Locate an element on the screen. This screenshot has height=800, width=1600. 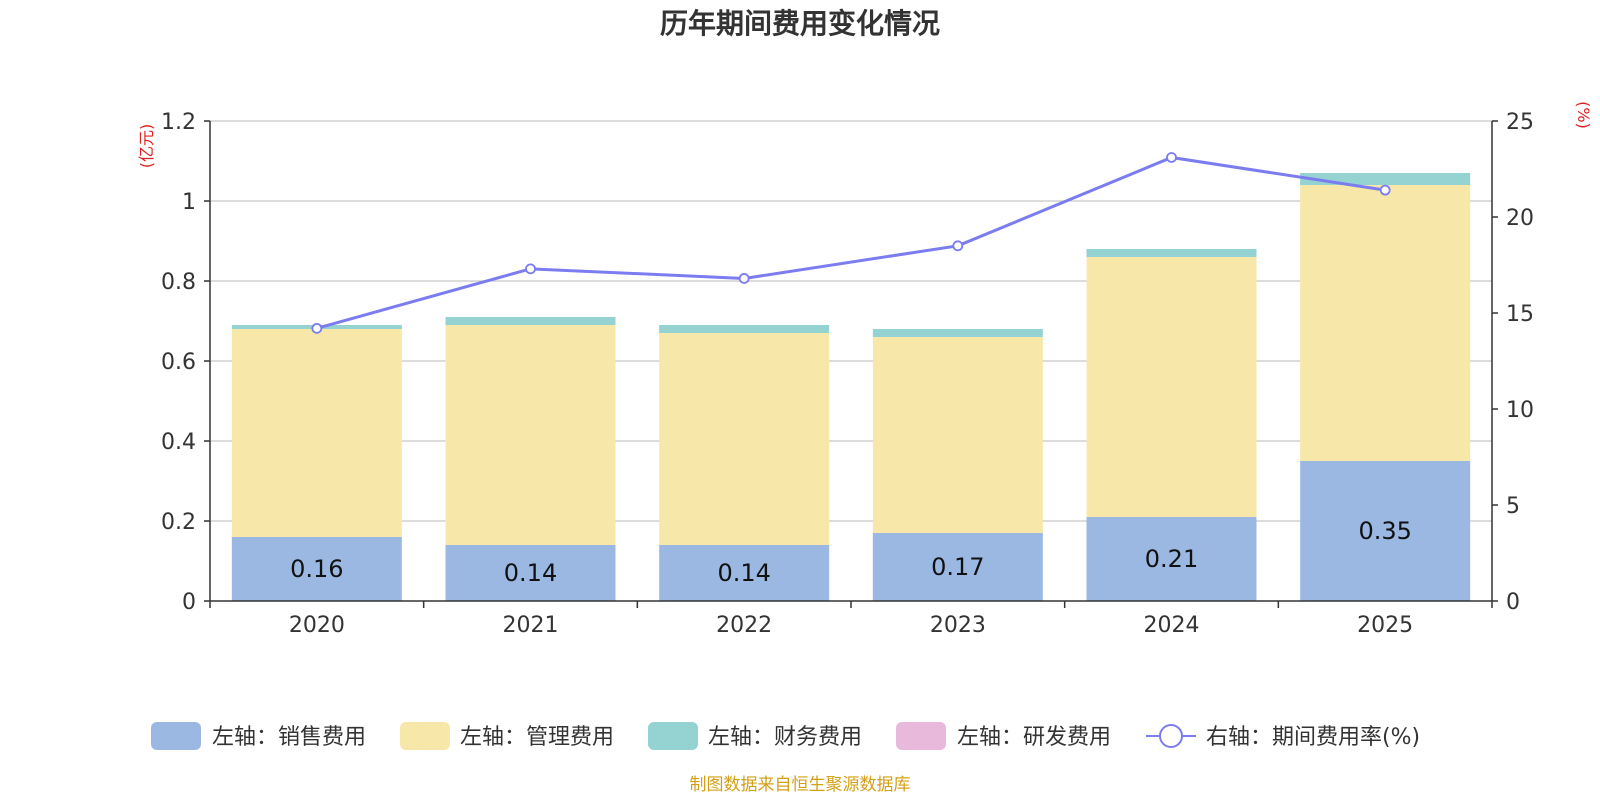
source-note: 制图数据来自恒生聚源数据库 is located at coordinates (800, 785).